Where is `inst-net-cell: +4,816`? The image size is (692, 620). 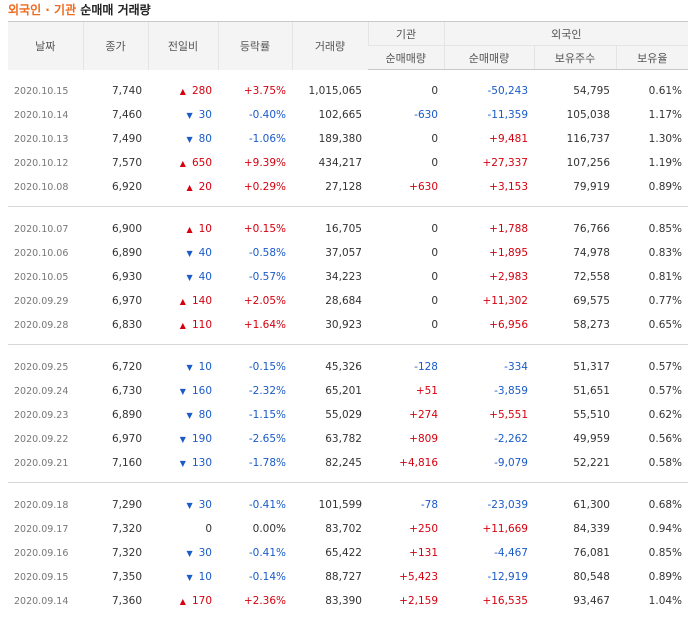 inst-net-cell: +4,816 is located at coordinates (406, 463).